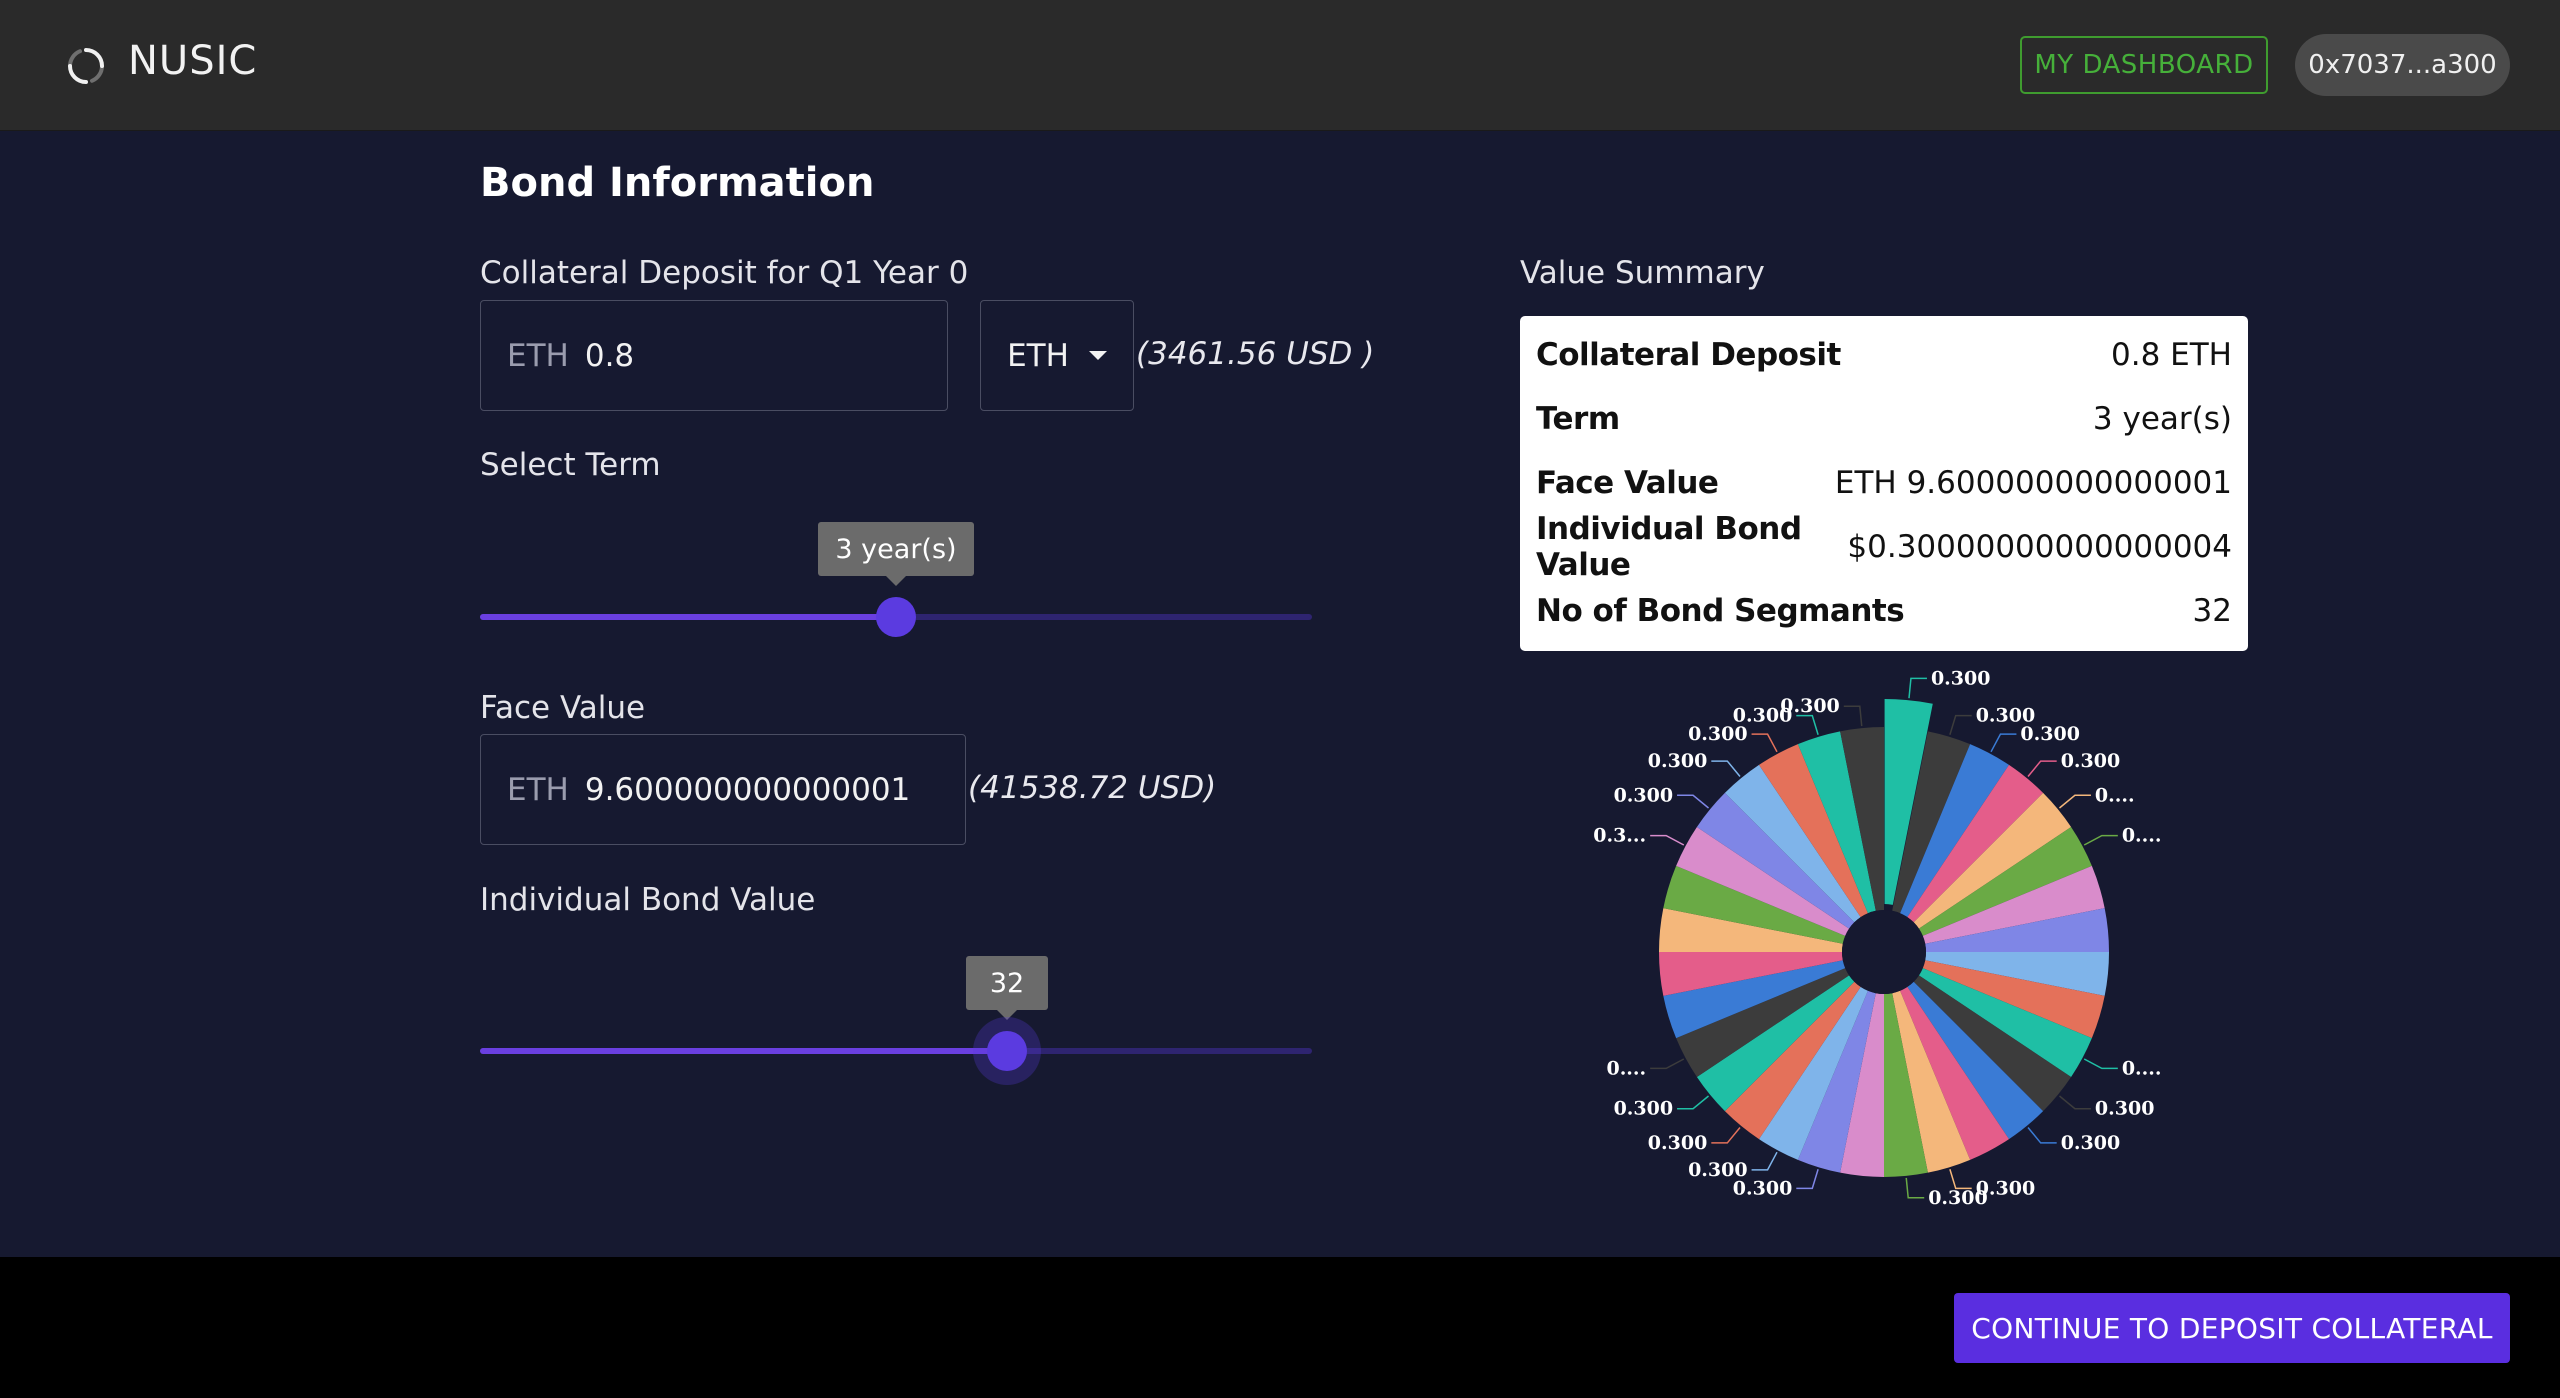  Describe the element at coordinates (896, 554) in the screenshot. I see `term-slider-tooltip: 3 year(s)` at that location.